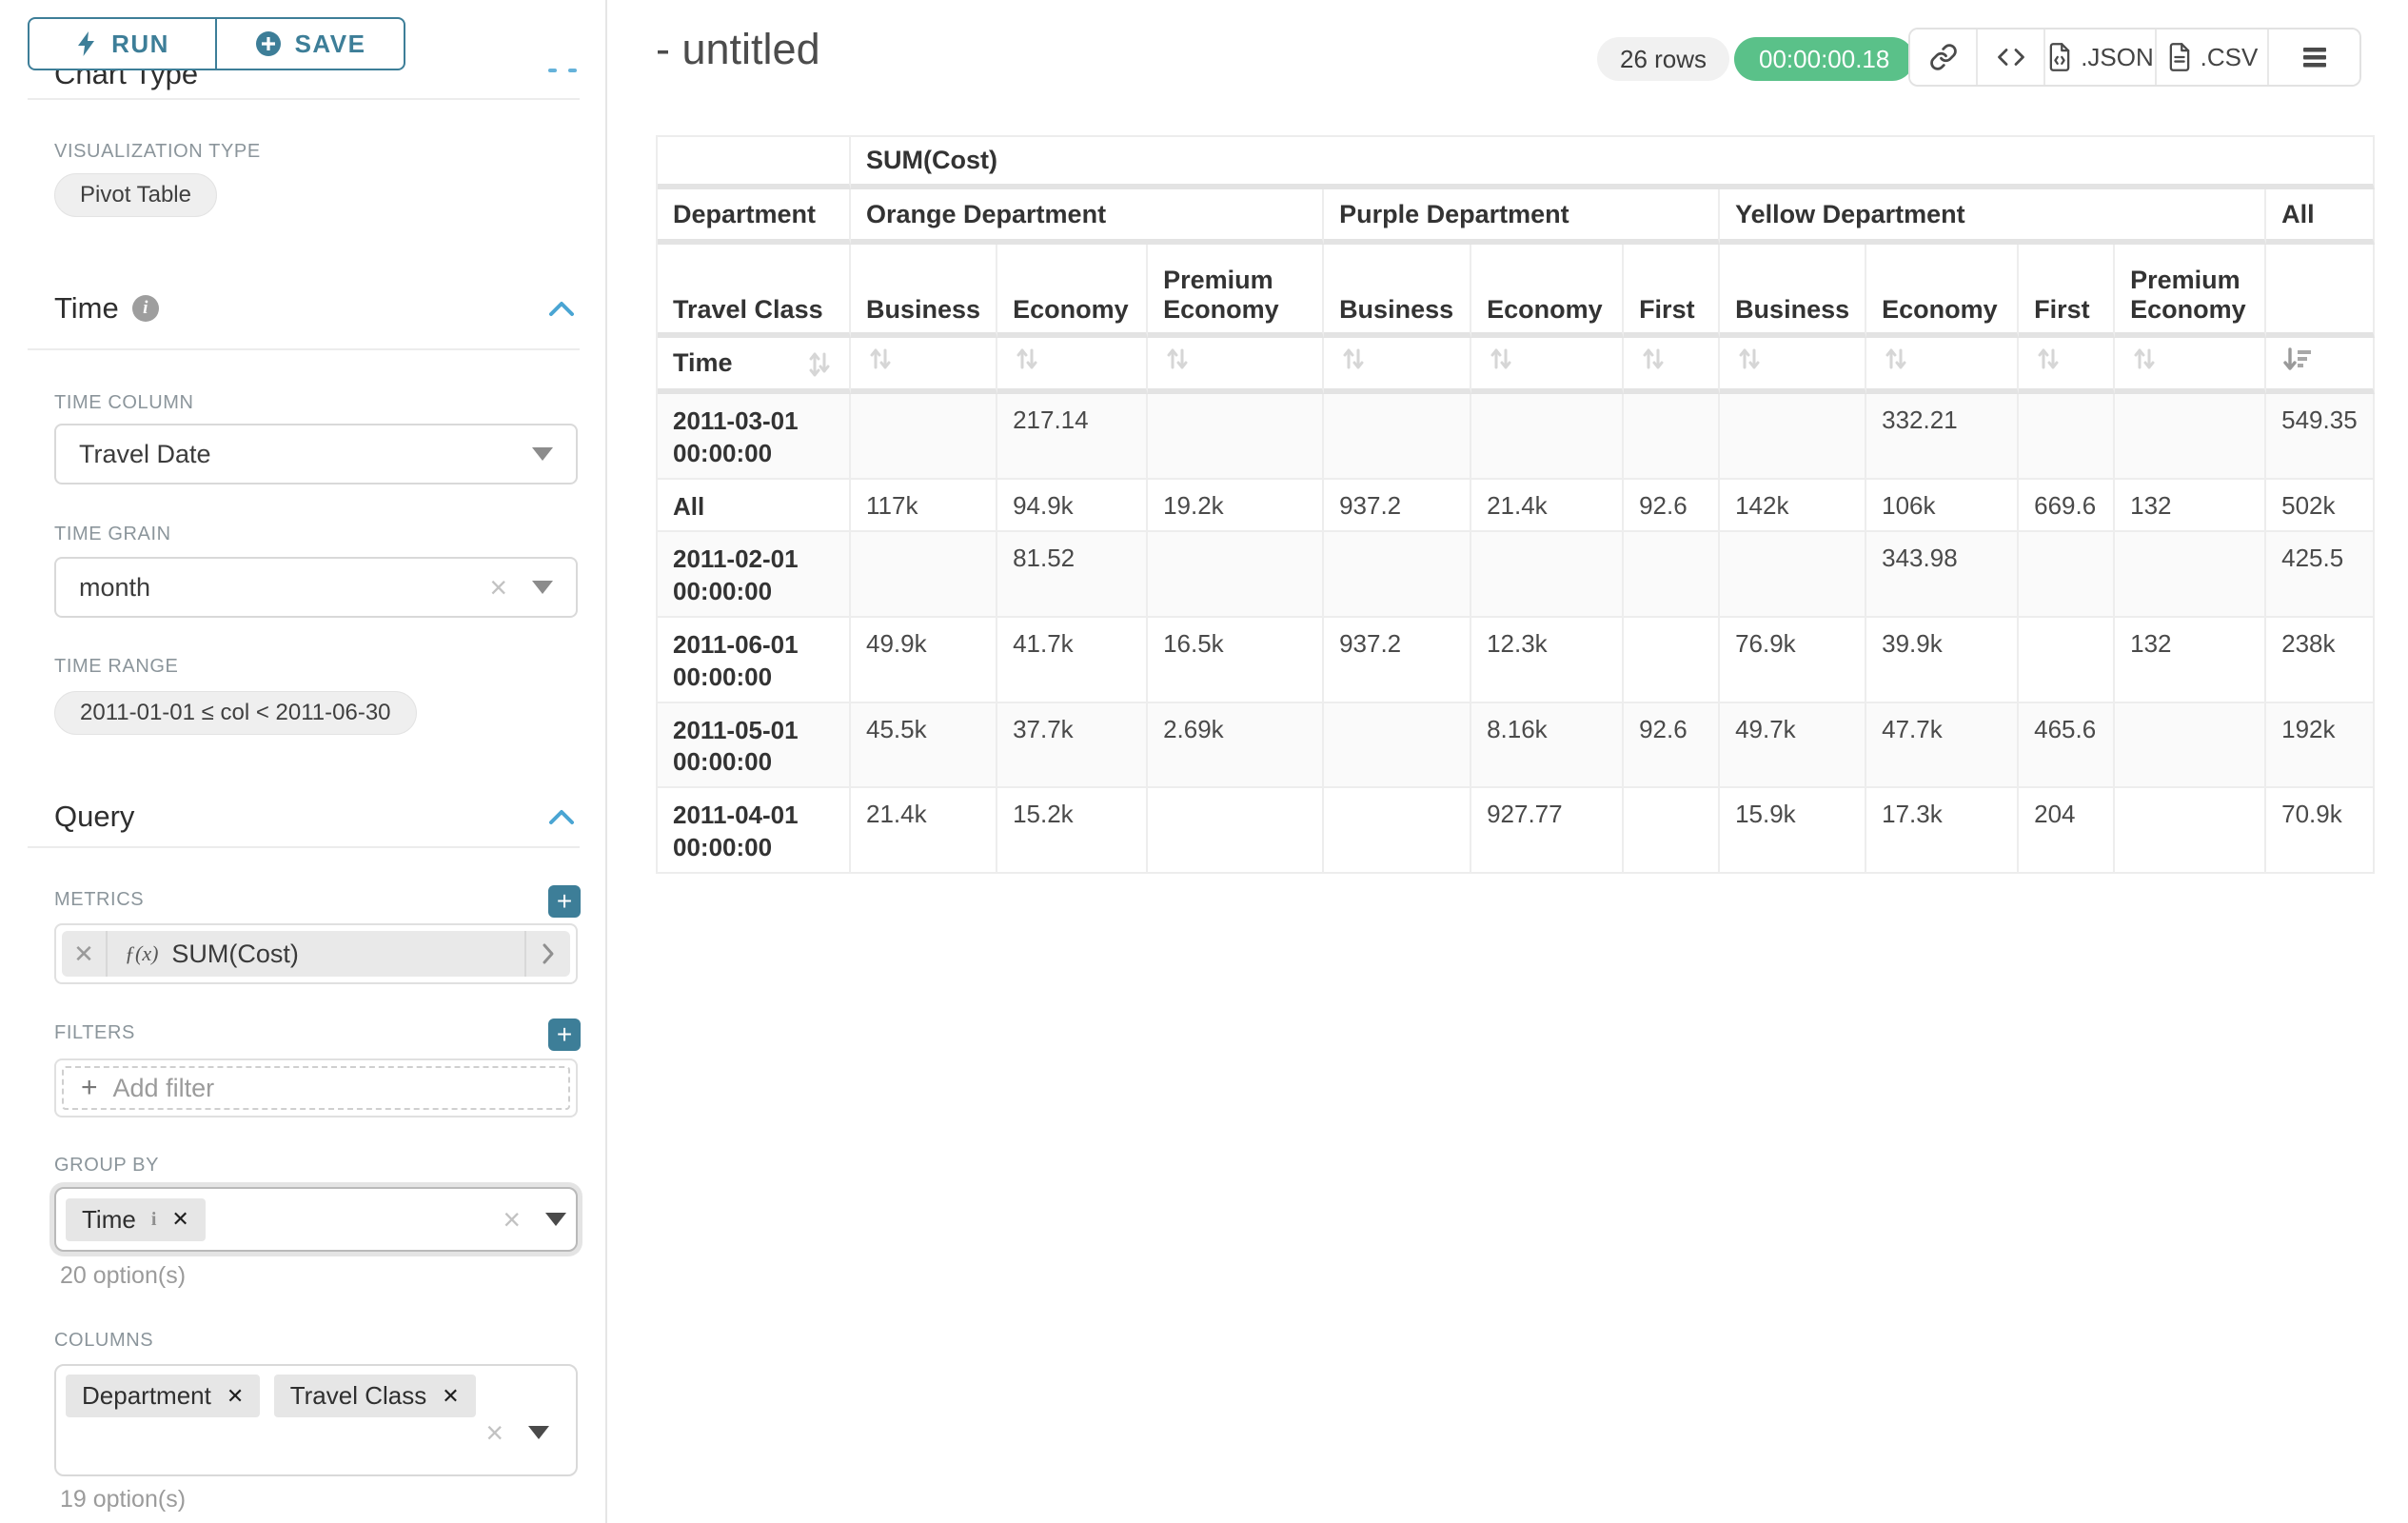  What do you see at coordinates (109, 1219) in the screenshot?
I see `chip-label: Time` at bounding box center [109, 1219].